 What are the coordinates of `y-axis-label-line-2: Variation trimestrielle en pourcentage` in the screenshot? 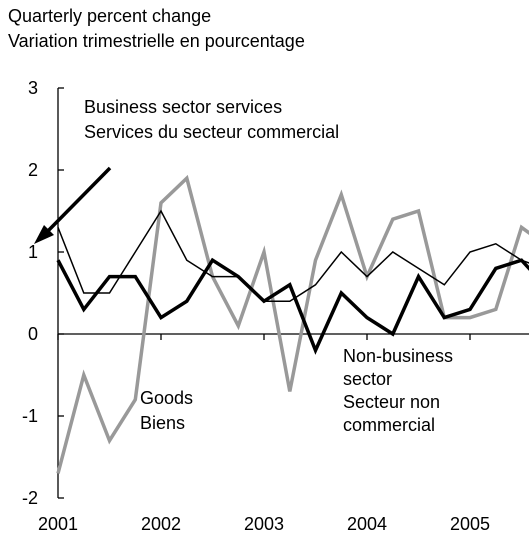 It's located at (156, 41).